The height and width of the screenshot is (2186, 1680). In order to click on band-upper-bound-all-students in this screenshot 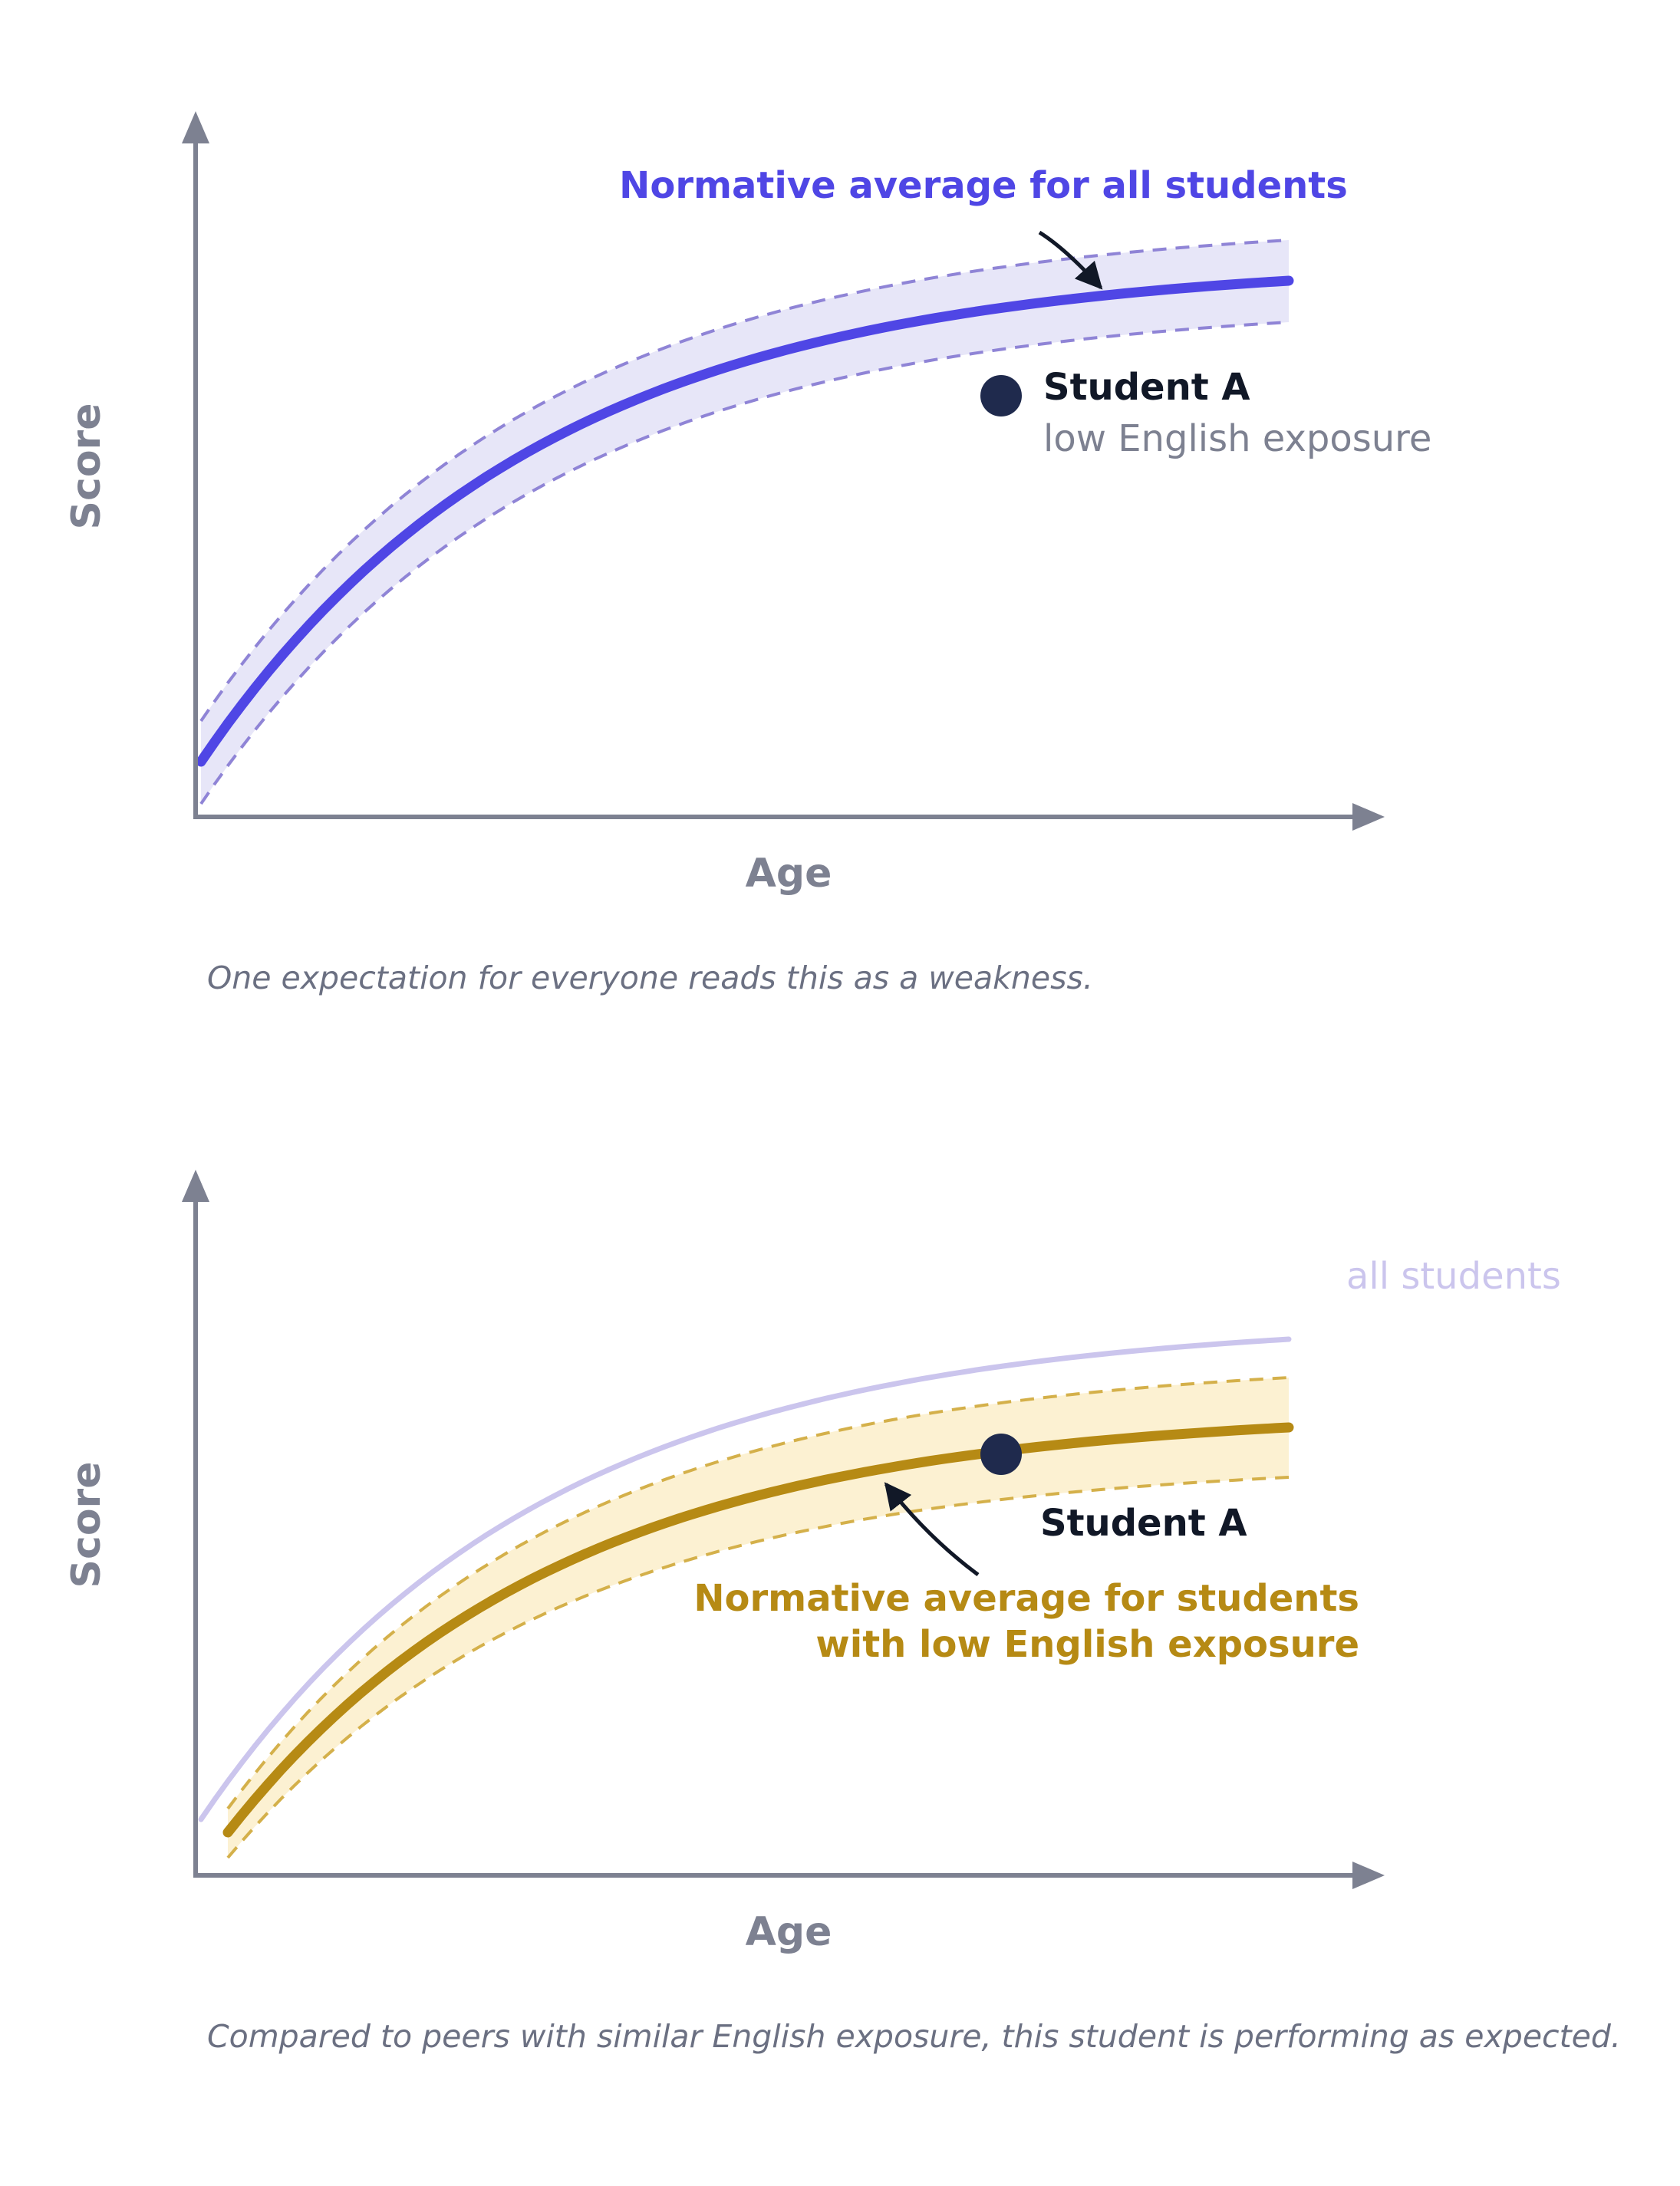, I will do `click(744, 481)`.